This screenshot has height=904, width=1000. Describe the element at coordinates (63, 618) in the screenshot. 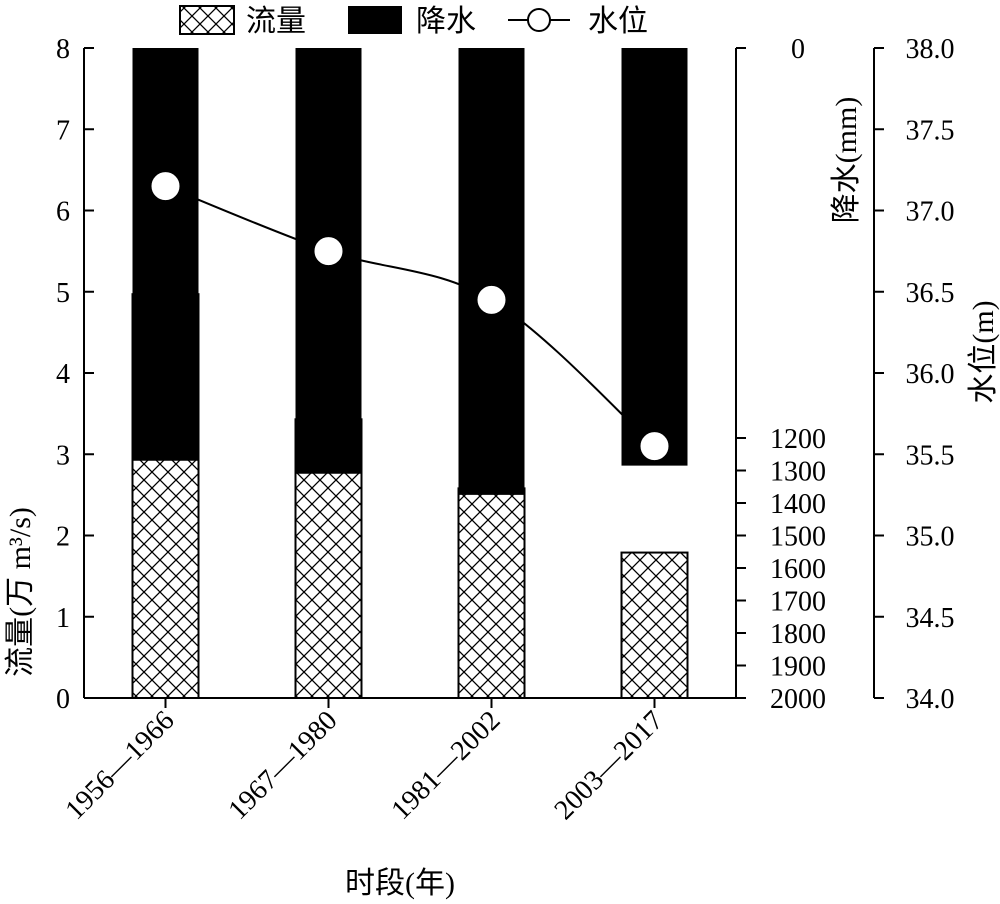

I see `left-axis-tick-label: 1` at that location.